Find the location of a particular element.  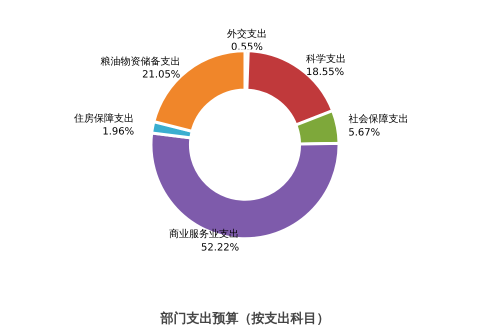

slice-label: 外交支出 is located at coordinates (246, 34).